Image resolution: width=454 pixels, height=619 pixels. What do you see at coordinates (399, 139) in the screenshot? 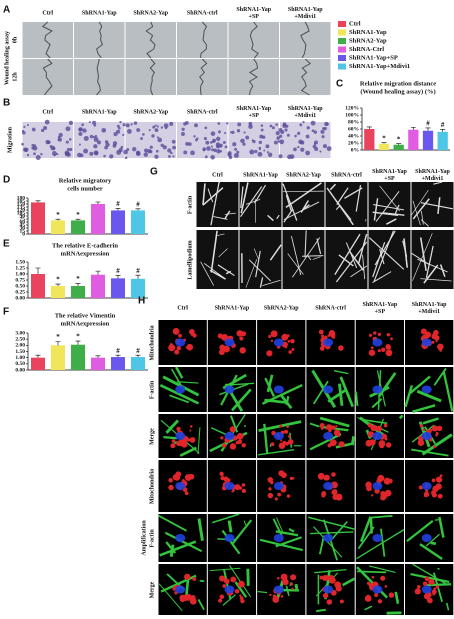
I see `significance: *` at bounding box center [399, 139].